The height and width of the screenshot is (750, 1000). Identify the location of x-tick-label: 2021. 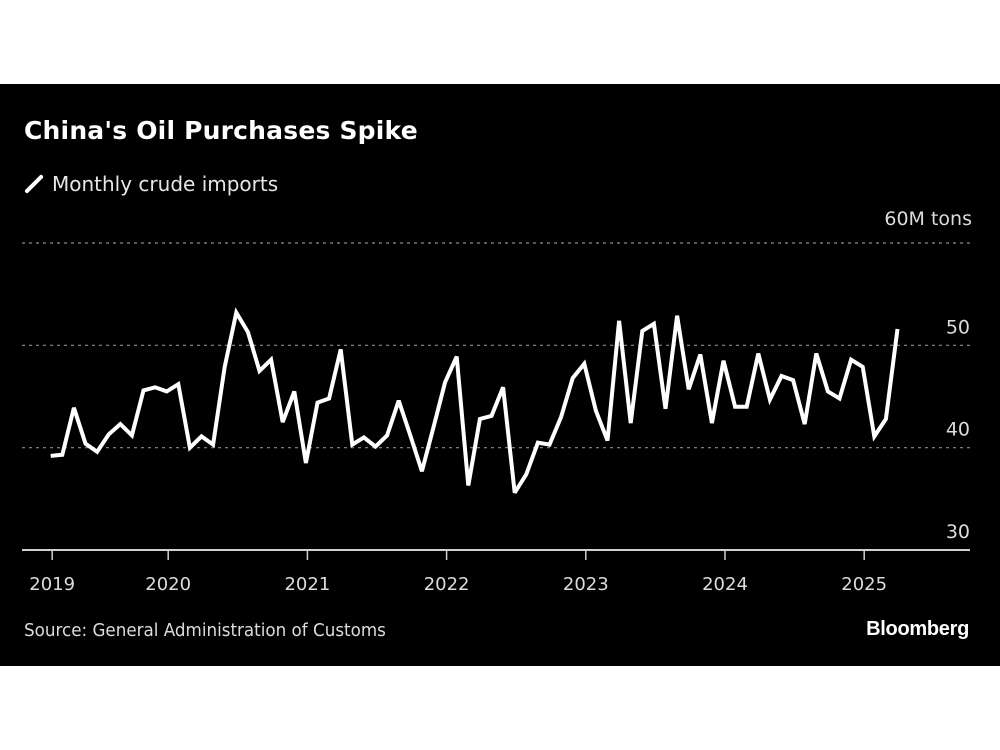
(307, 584).